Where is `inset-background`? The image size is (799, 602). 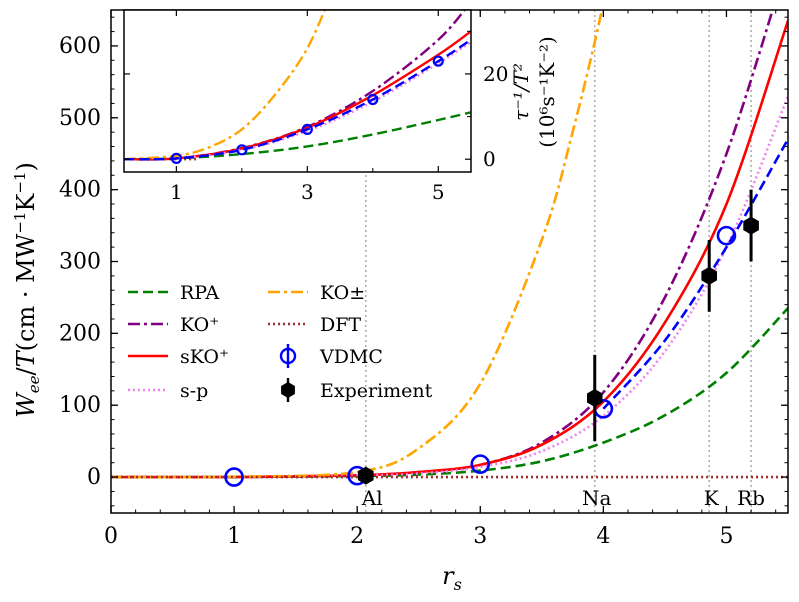 inset-background is located at coordinates (297, 91).